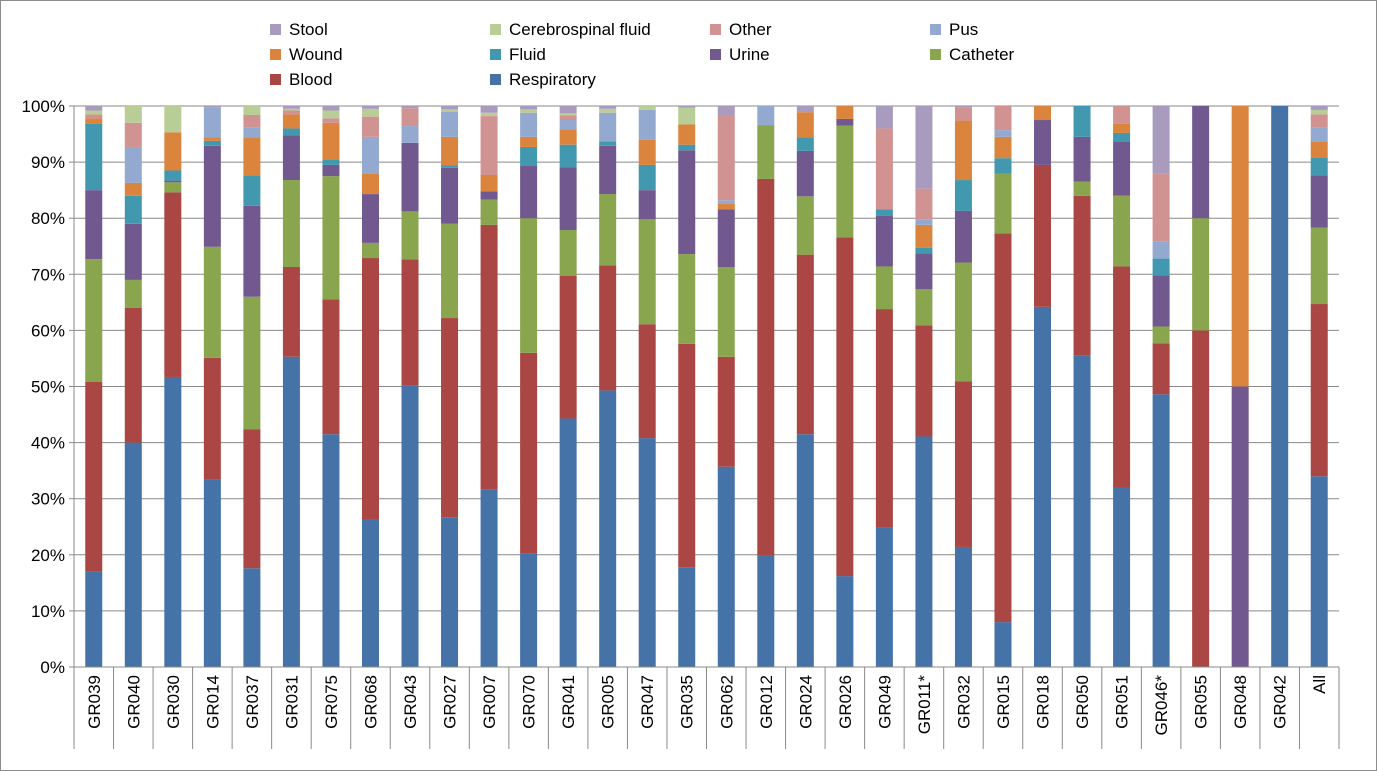 The width and height of the screenshot is (1377, 771). I want to click on legend-label: Stool, so click(308, 29).